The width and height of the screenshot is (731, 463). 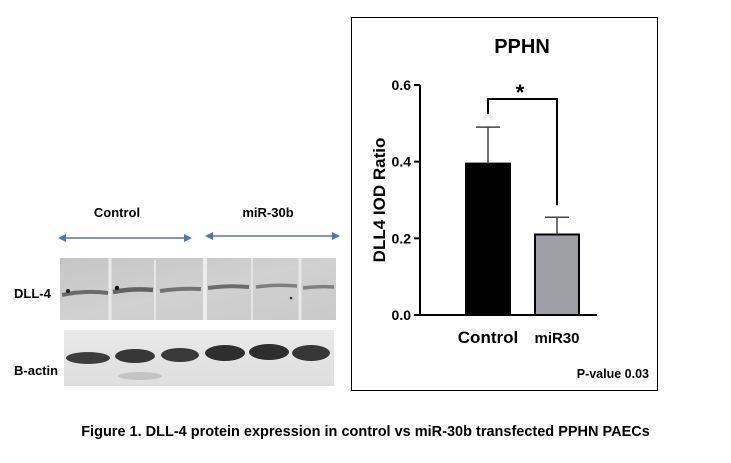 I want to click on y-tick-label: 0.6, so click(x=402, y=85).